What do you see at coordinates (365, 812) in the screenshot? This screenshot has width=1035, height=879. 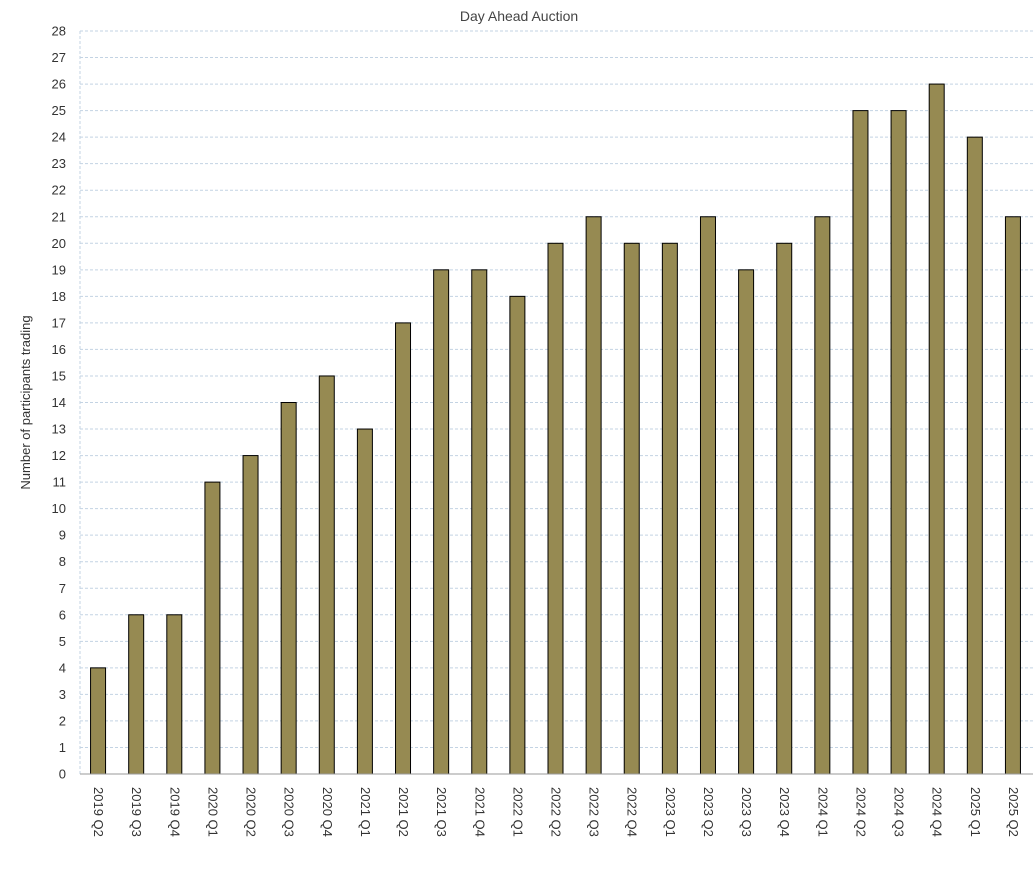 I see `x-tick-label: 2021 Q1` at bounding box center [365, 812].